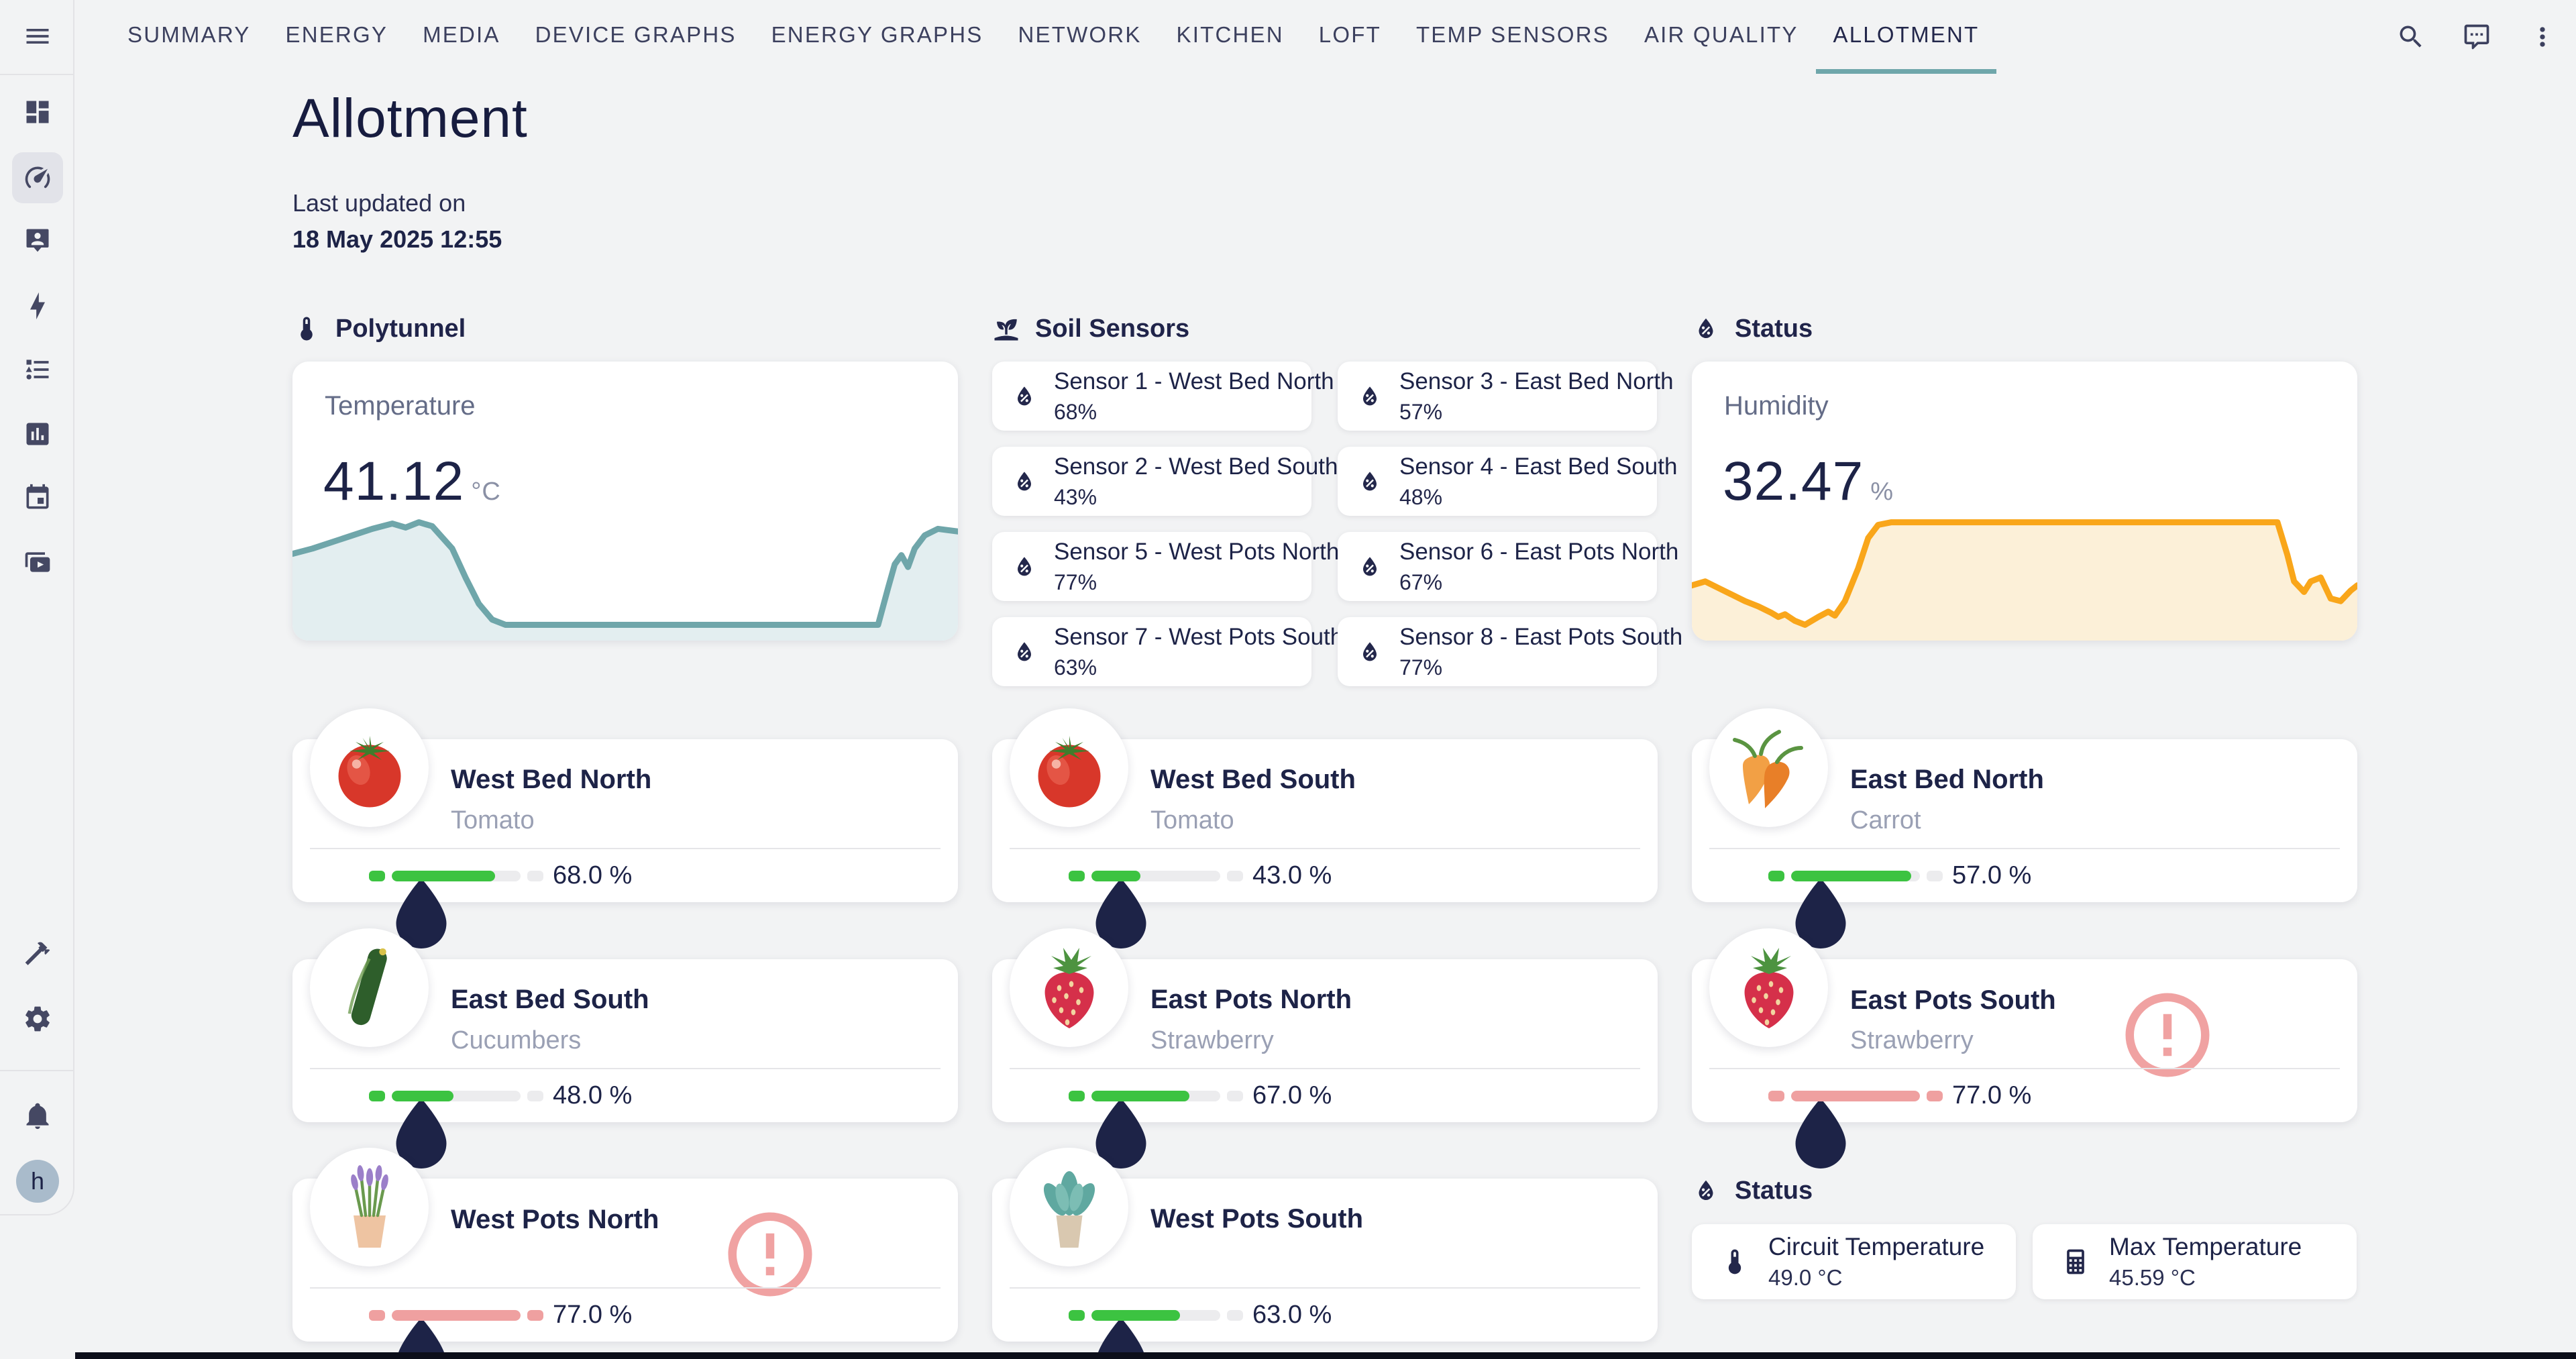 This screenshot has height=1359, width=2576. What do you see at coordinates (461, 34) in the screenshot?
I see `tab-media: MEDIA` at bounding box center [461, 34].